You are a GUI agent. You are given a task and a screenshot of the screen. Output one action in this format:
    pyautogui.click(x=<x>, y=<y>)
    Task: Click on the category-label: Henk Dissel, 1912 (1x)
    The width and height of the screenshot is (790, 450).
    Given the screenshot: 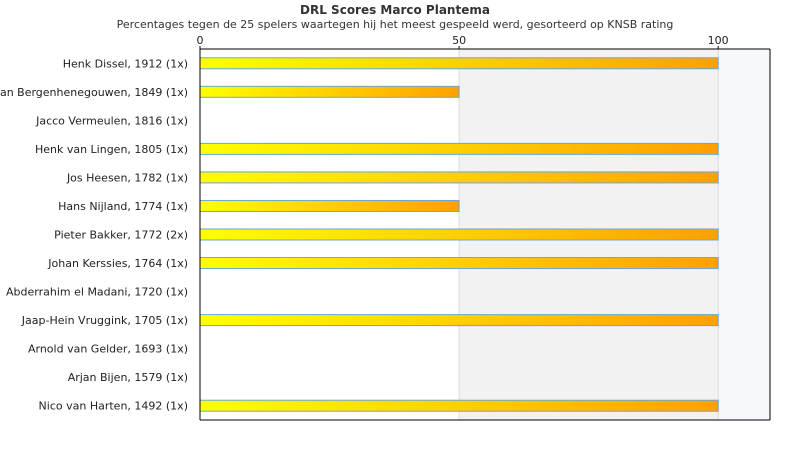 What is the action you would take?
    pyautogui.click(x=125, y=63)
    